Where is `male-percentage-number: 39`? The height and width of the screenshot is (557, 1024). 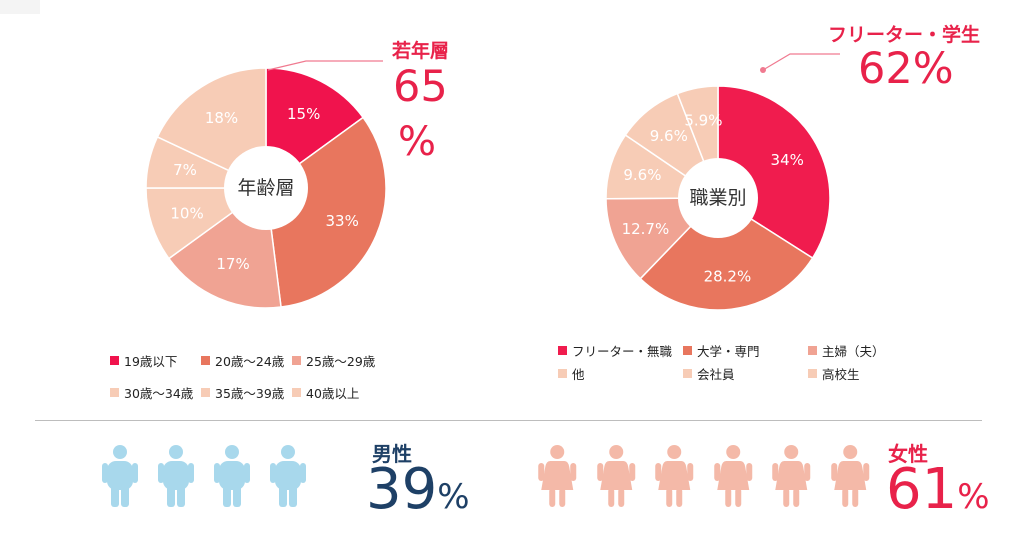
male-percentage-number: 39 is located at coordinates (402, 489).